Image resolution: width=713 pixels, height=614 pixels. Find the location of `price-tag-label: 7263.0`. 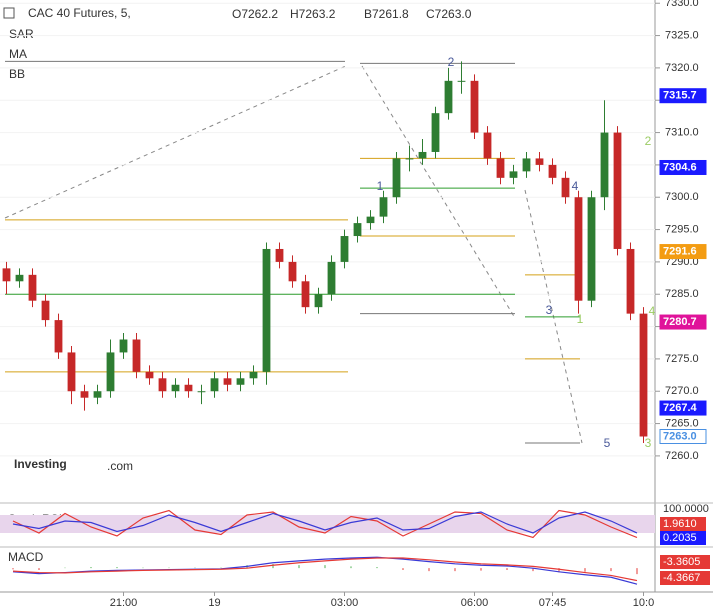

price-tag-label: 7263.0 is located at coordinates (680, 436).